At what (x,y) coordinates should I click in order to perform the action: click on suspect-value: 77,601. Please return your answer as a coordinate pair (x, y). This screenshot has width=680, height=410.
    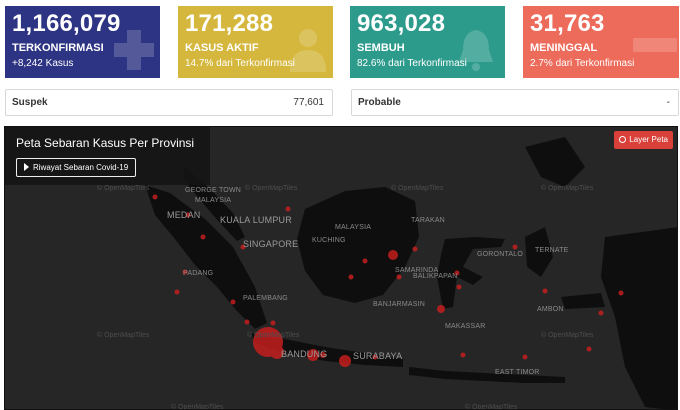
    Looking at the image, I should click on (308, 102).